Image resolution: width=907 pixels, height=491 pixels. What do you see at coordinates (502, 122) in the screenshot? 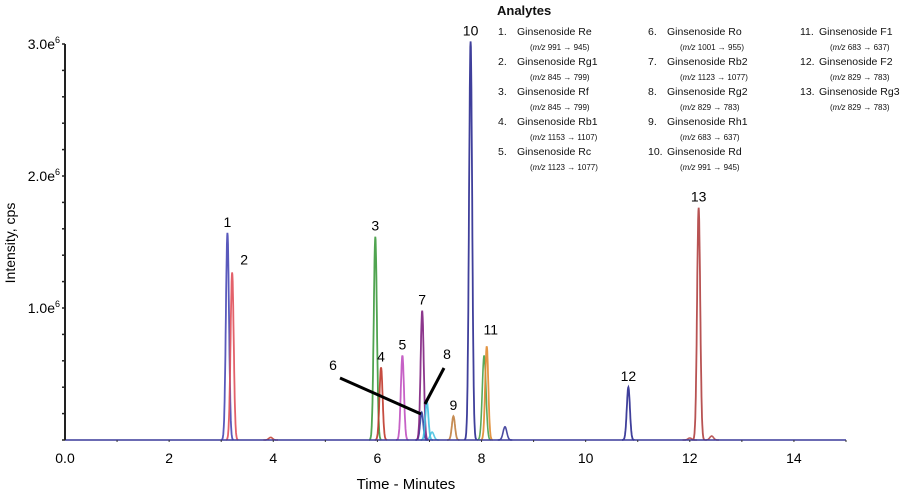
I see `legend-item-number: 4.` at bounding box center [502, 122].